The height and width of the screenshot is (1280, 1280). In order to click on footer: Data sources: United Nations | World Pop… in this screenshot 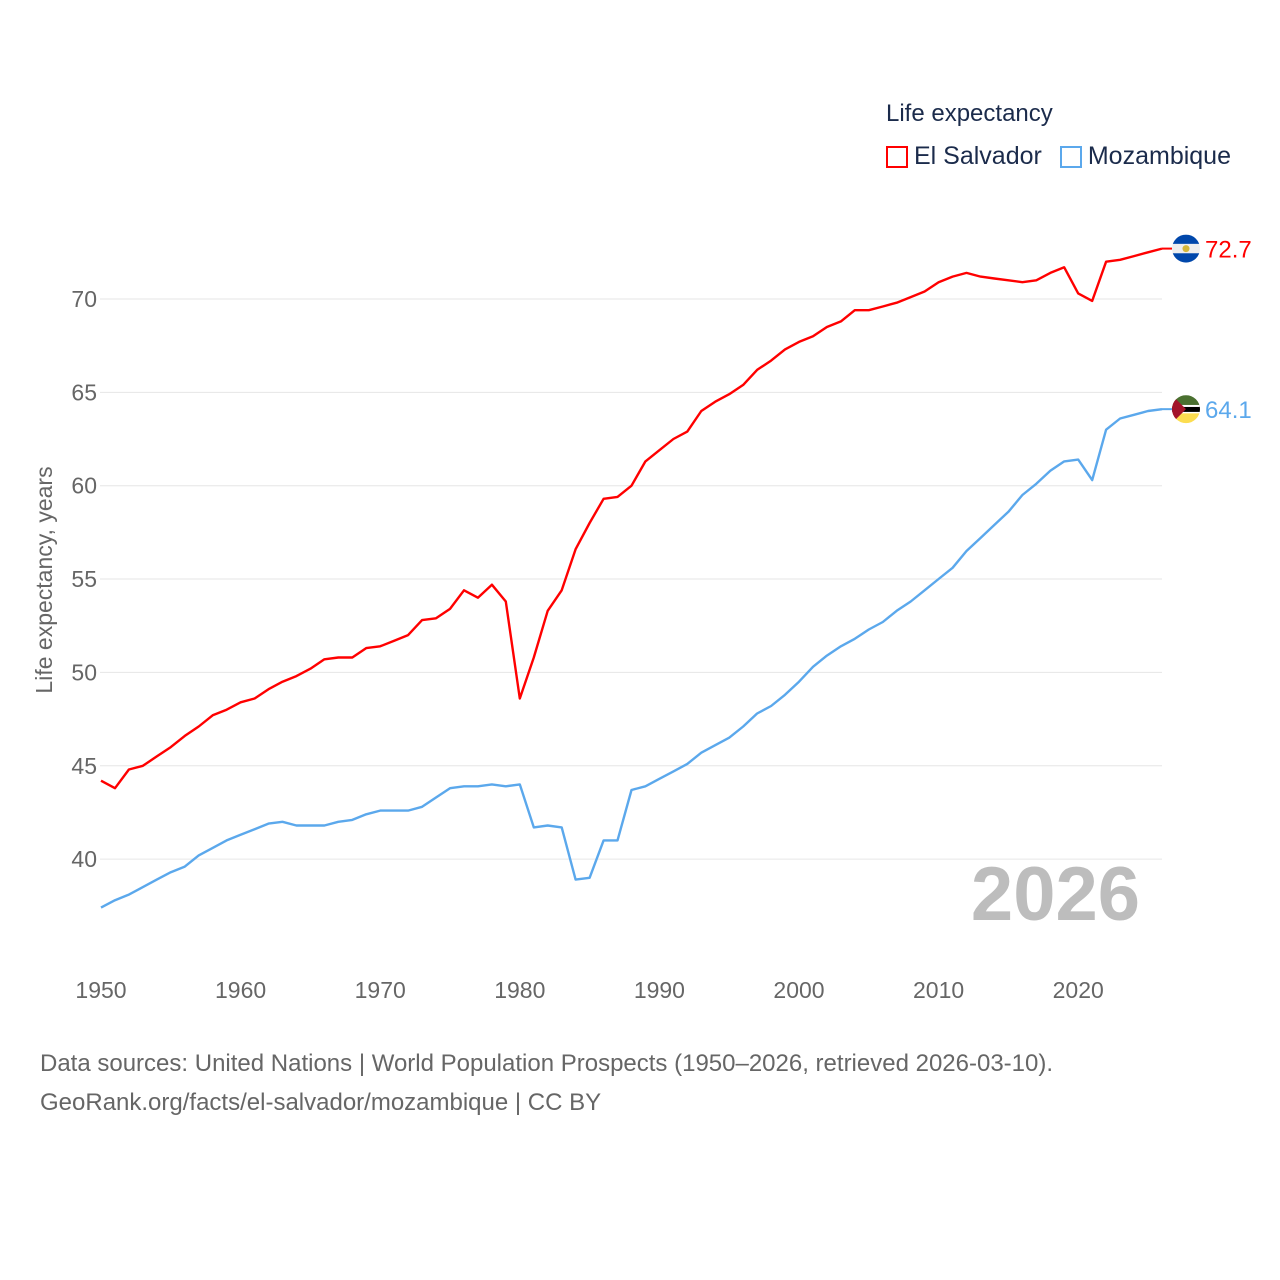, I will do `click(546, 1083)`.